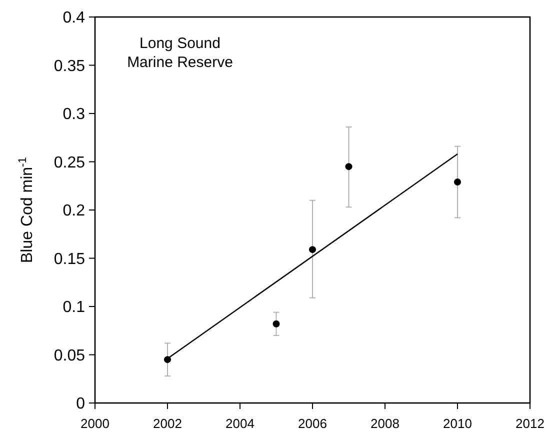  Describe the element at coordinates (74, 115) in the screenshot. I see `y-tick-label: 0.3` at that location.